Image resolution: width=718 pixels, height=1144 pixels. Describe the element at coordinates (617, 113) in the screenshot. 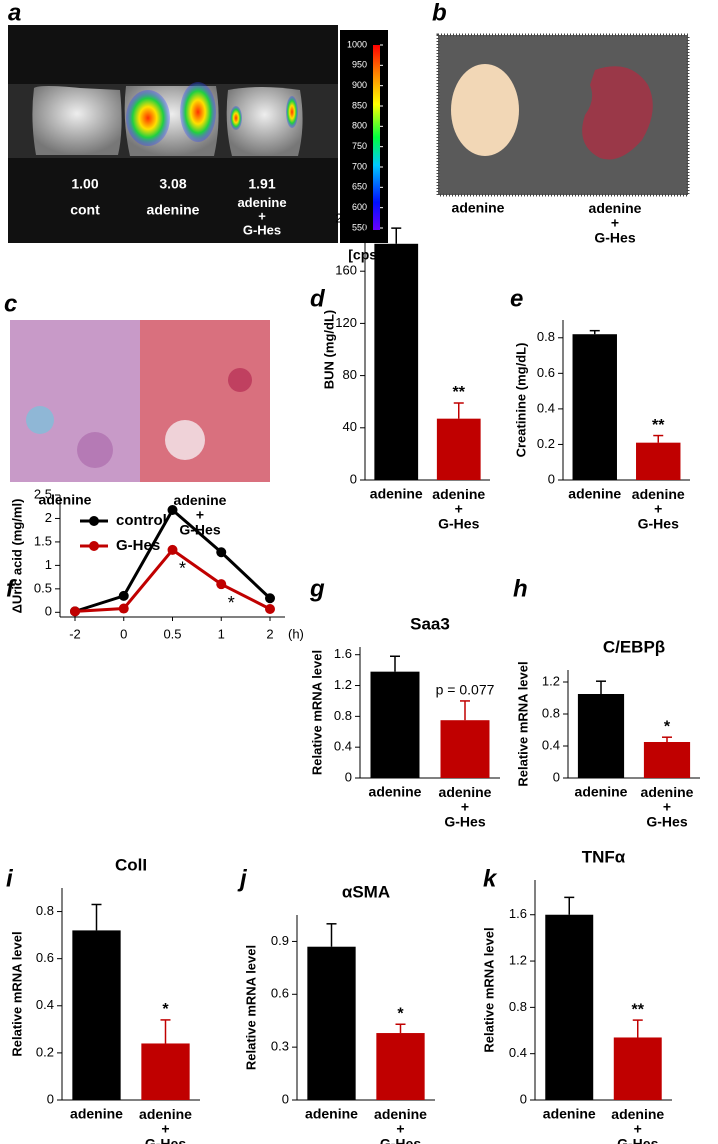

I see `kidney` at that location.